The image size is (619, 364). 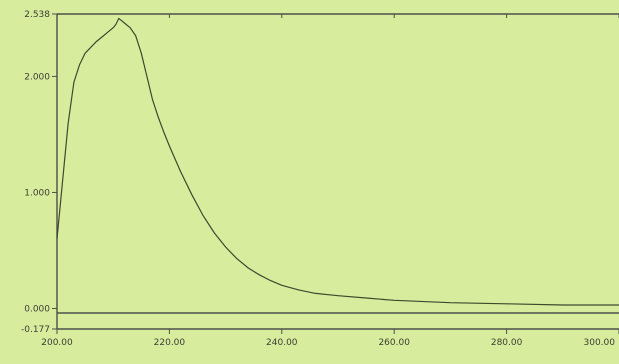 What do you see at coordinates (57, 343) in the screenshot?
I see `x-tick-label: 200.00` at bounding box center [57, 343].